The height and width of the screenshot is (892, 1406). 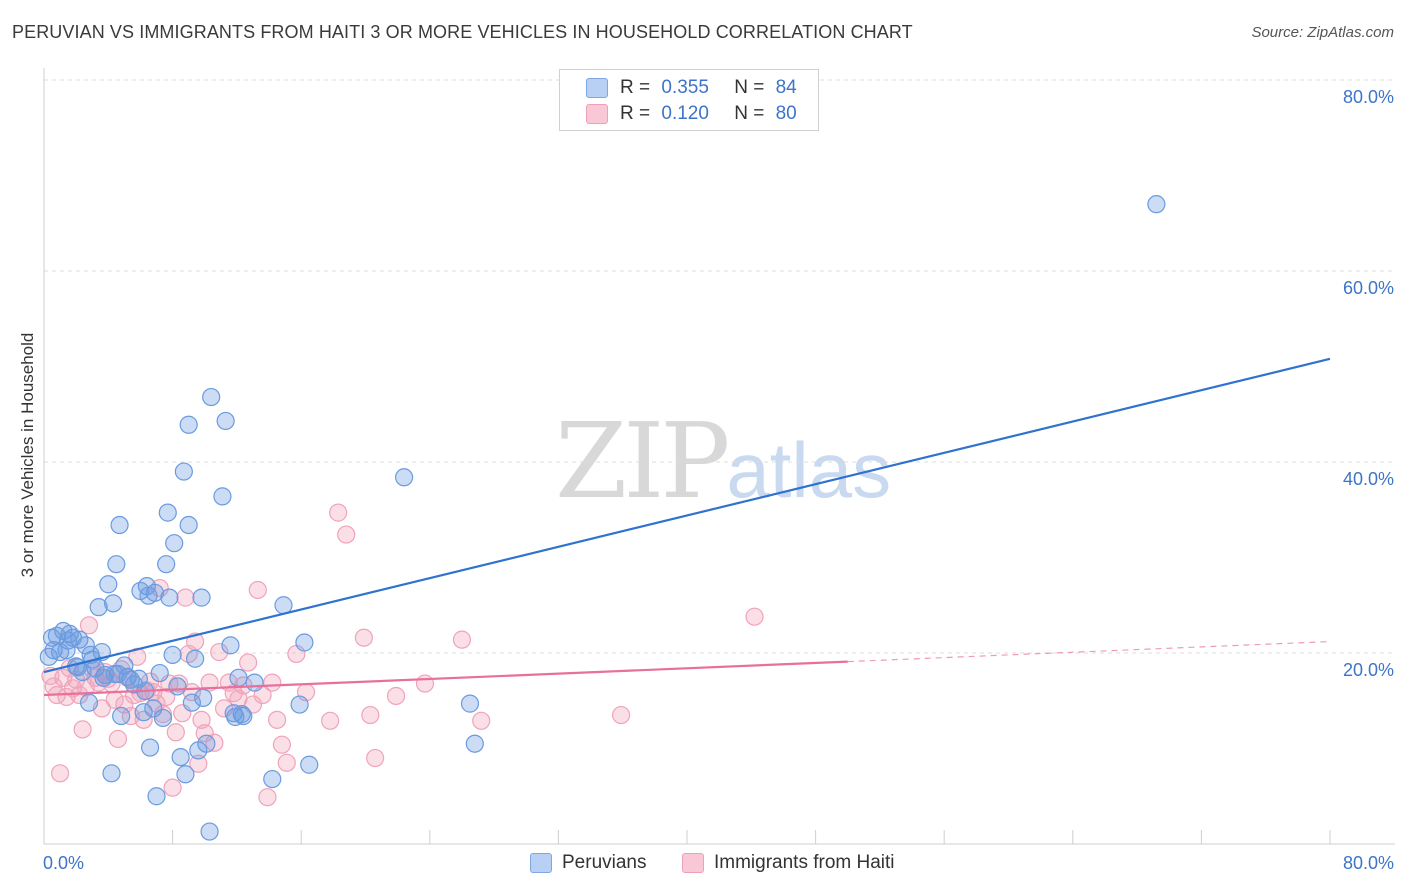 What do you see at coordinates (1368, 670) in the screenshot?
I see `y-tick-20: 20.0%` at bounding box center [1368, 670].